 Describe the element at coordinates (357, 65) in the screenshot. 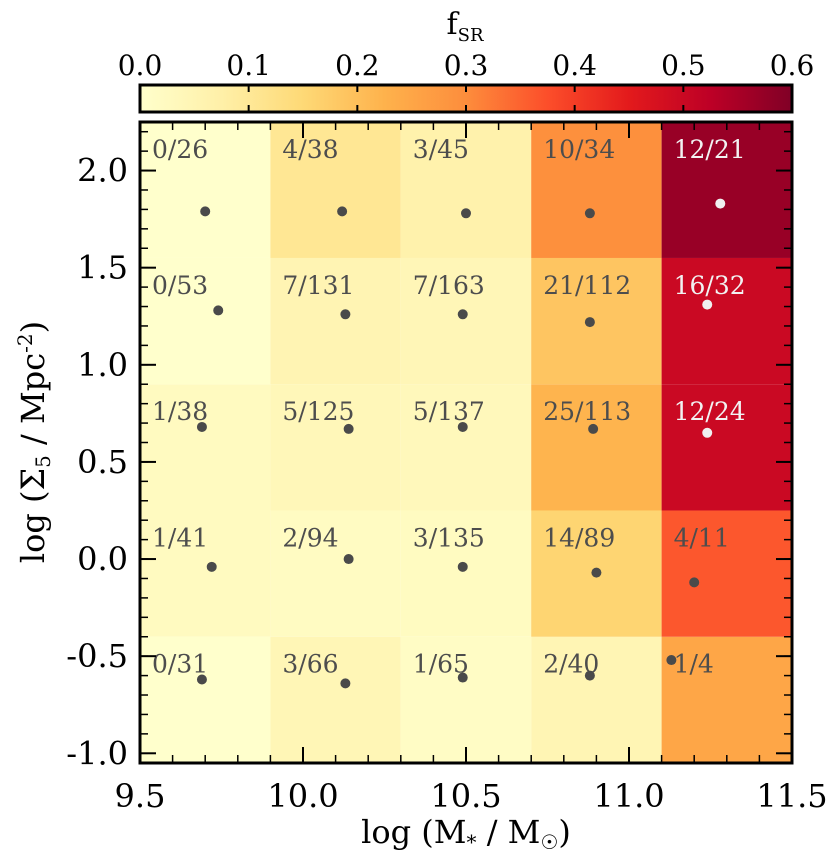

I see `colorbar-tick-label: 0.2` at that location.